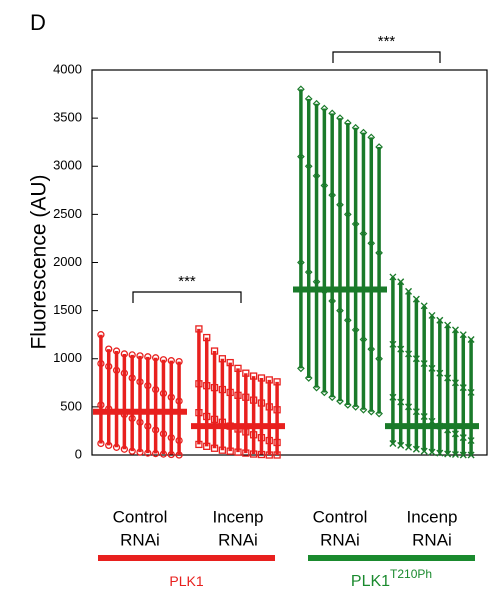  I want to click on y-tick-label: 0, so click(78, 453).